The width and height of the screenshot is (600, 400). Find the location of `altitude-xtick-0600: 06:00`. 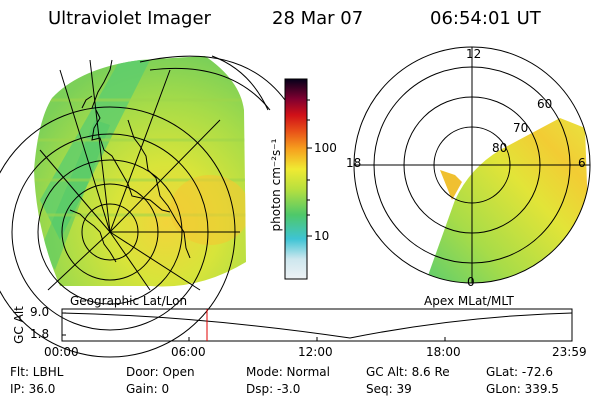

altitude-xtick-0600: 06:00 is located at coordinates (188, 352).